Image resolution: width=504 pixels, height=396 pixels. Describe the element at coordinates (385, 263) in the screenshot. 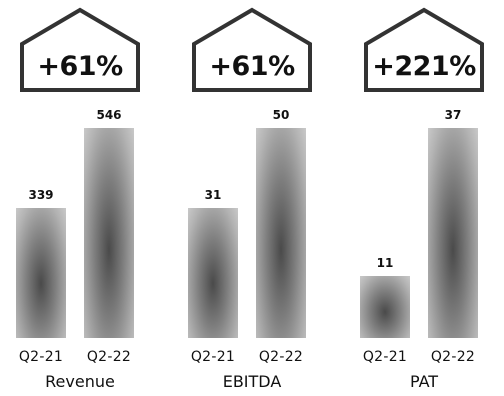

I see `value-label: 11` at that location.